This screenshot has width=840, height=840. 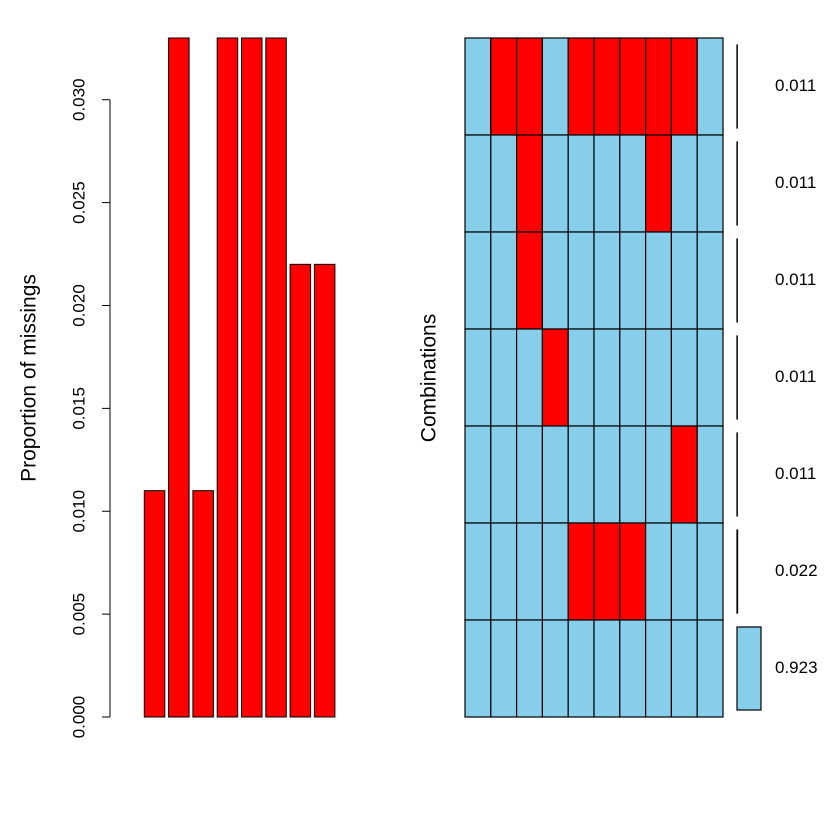 What do you see at coordinates (78, 305) in the screenshot?
I see `y-tick-label: 0.020` at bounding box center [78, 305].